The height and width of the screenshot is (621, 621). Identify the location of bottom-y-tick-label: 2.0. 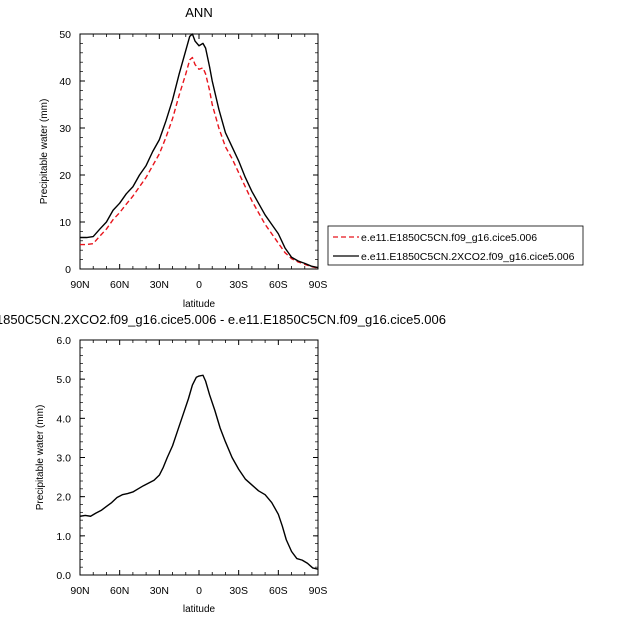
(63, 498).